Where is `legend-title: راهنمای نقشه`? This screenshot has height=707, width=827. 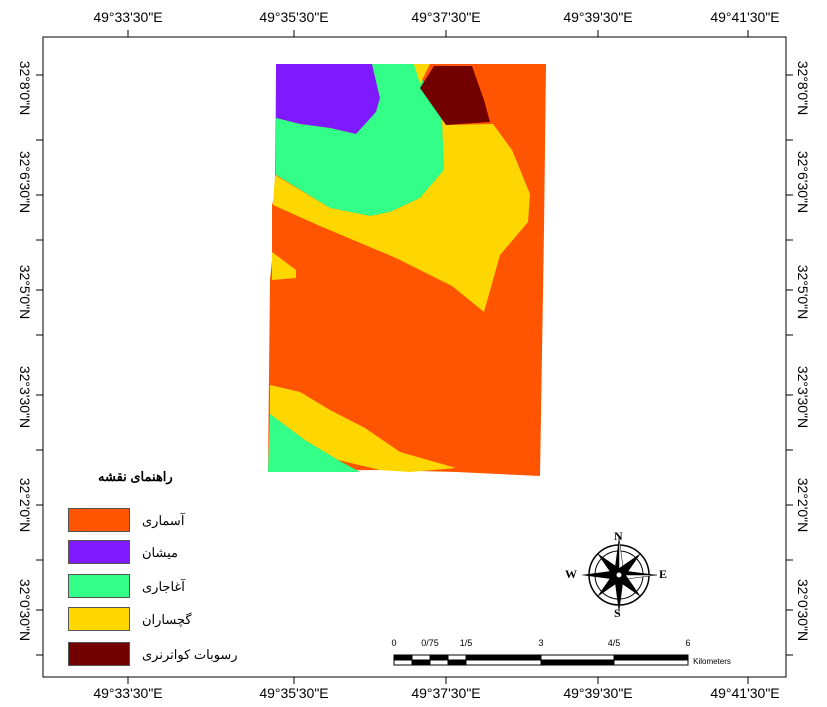
legend-title: راهنمای نقشه is located at coordinates (135, 476).